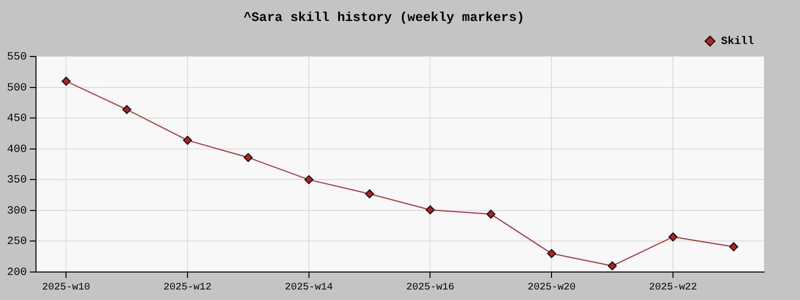 The image size is (800, 300). Describe the element at coordinates (16, 58) in the screenshot. I see `y-tick-label: 550` at that location.